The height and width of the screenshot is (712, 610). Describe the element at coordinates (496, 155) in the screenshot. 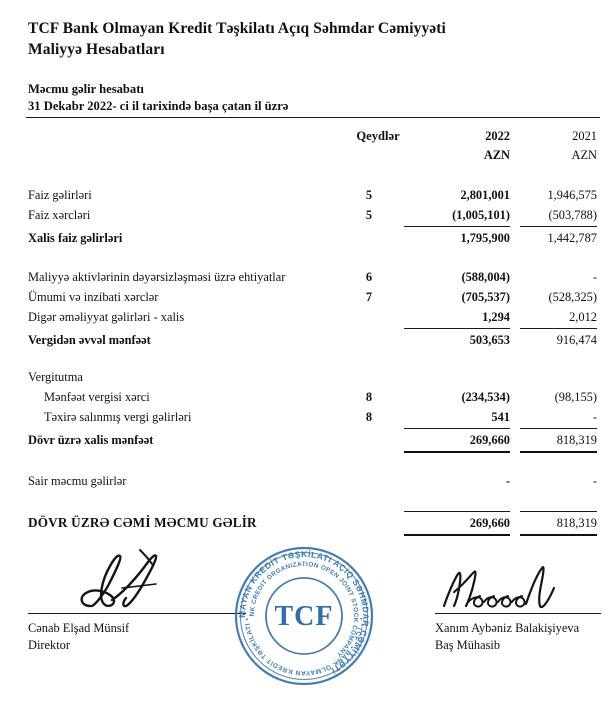

I see `header-currency-2022: AZN` at that location.